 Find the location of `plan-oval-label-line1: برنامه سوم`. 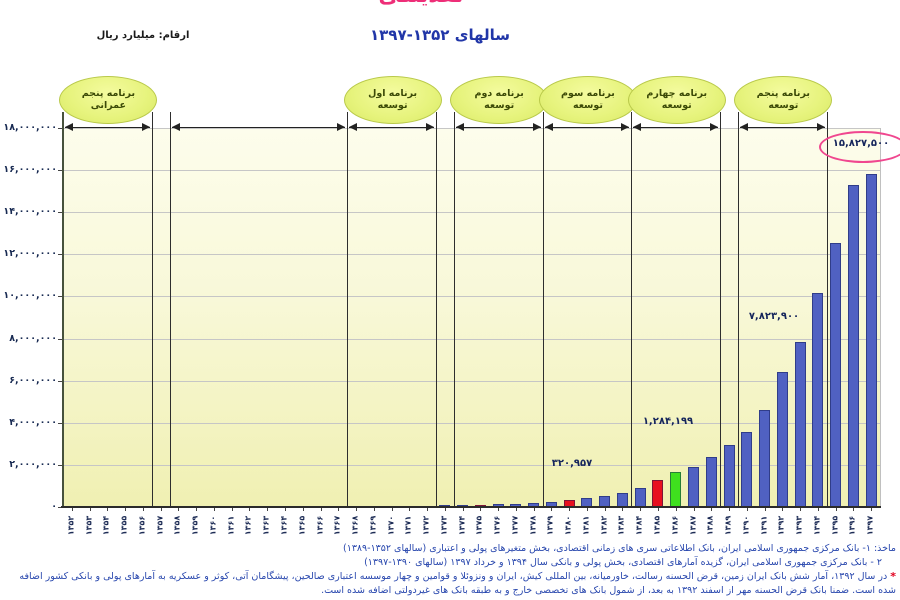

plan-oval-label-line1: برنامه سوم is located at coordinates (588, 93).